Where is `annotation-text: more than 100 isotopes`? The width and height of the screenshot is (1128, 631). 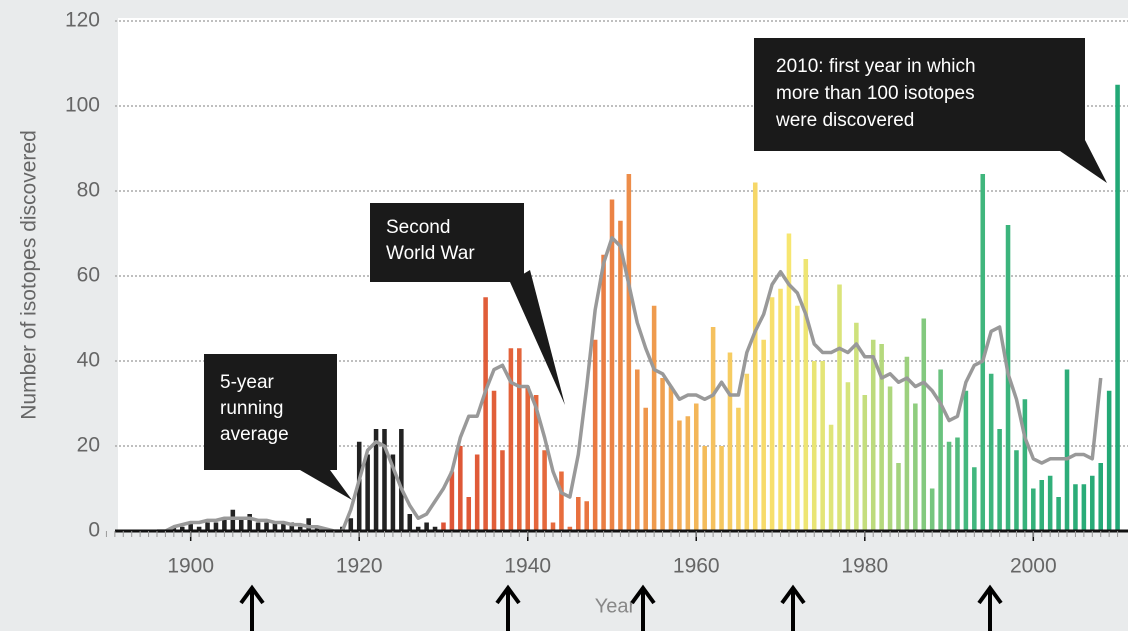 annotation-text: more than 100 isotopes is located at coordinates (875, 93).